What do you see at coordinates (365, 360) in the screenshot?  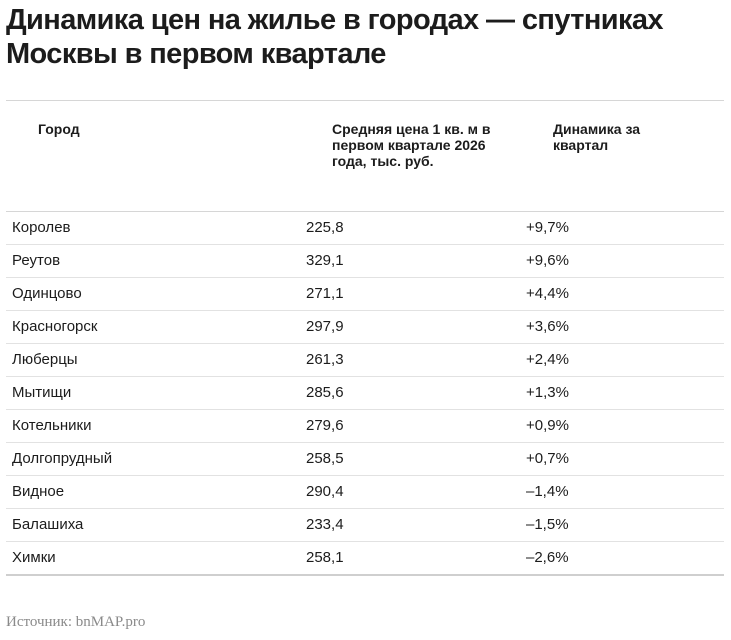 I see `table-row: Люберцы 261,3 +2,4%` at bounding box center [365, 360].